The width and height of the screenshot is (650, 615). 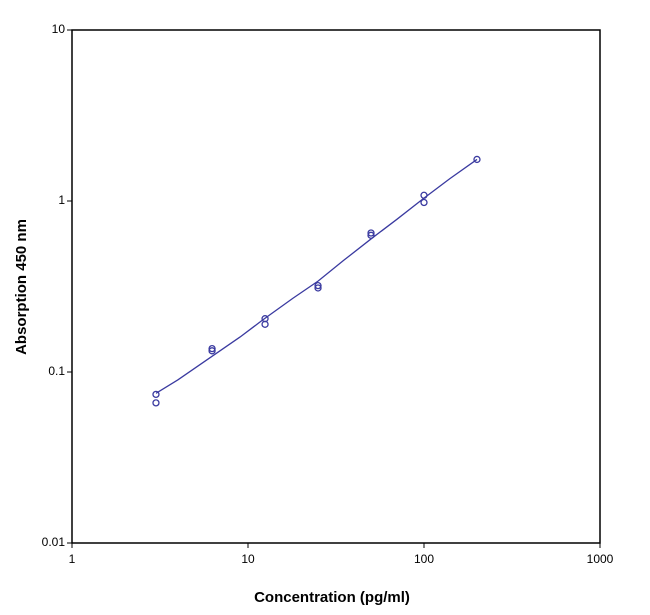 I want to click on y-tick-label: 10, so click(x=59, y=29).